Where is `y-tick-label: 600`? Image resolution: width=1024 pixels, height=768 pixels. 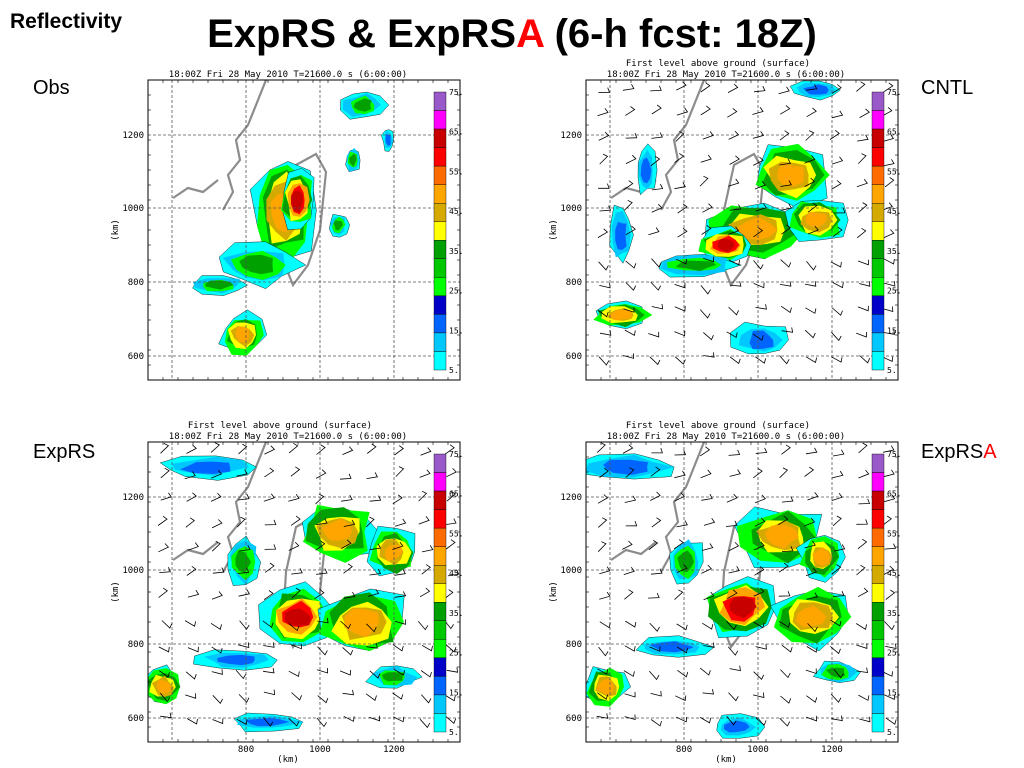 y-tick-label: 600 is located at coordinates (574, 357).